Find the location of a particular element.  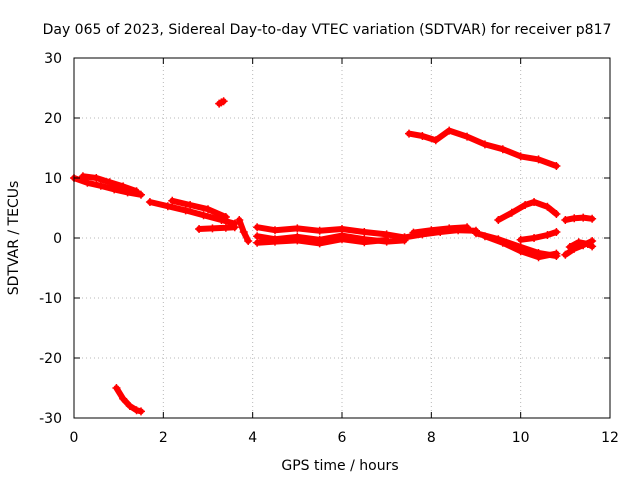

x-axis-title: GPS time / hours is located at coordinates (339, 466).